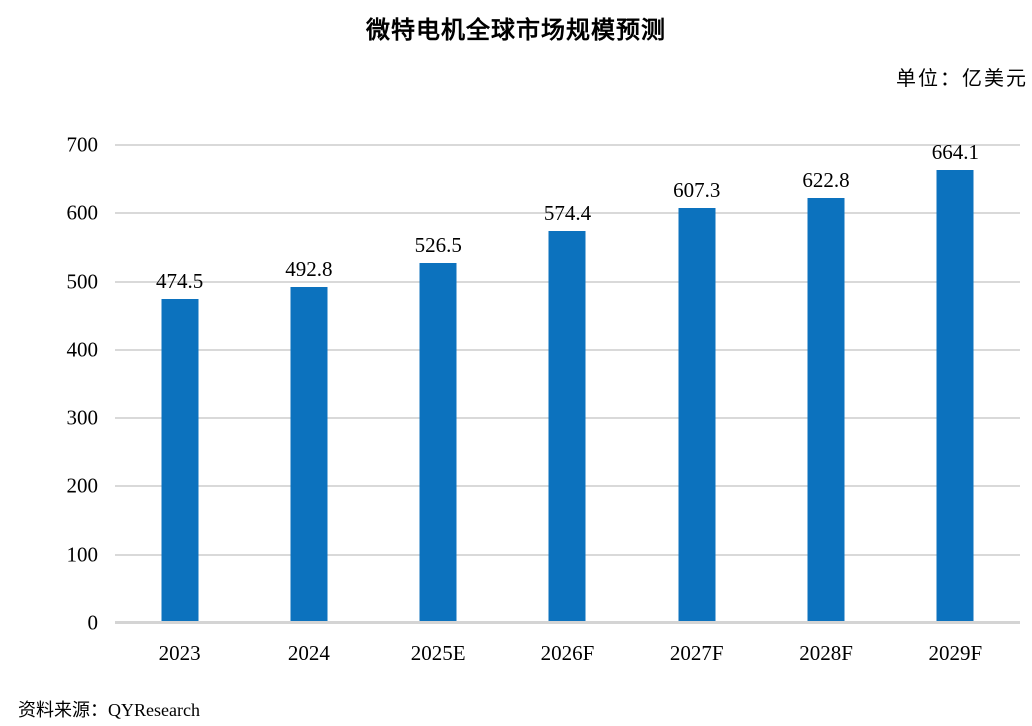 The height and width of the screenshot is (726, 1032). I want to click on bar-column: 607.3, so click(696, 384).